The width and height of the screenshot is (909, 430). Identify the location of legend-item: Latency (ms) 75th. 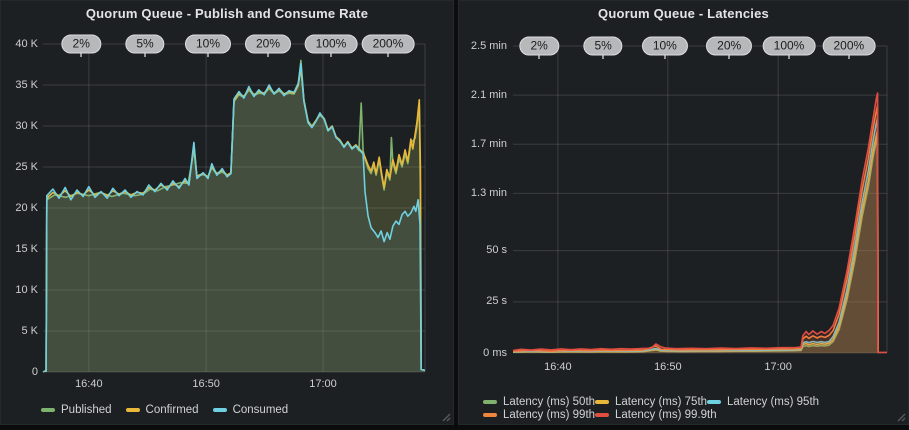
(651, 401).